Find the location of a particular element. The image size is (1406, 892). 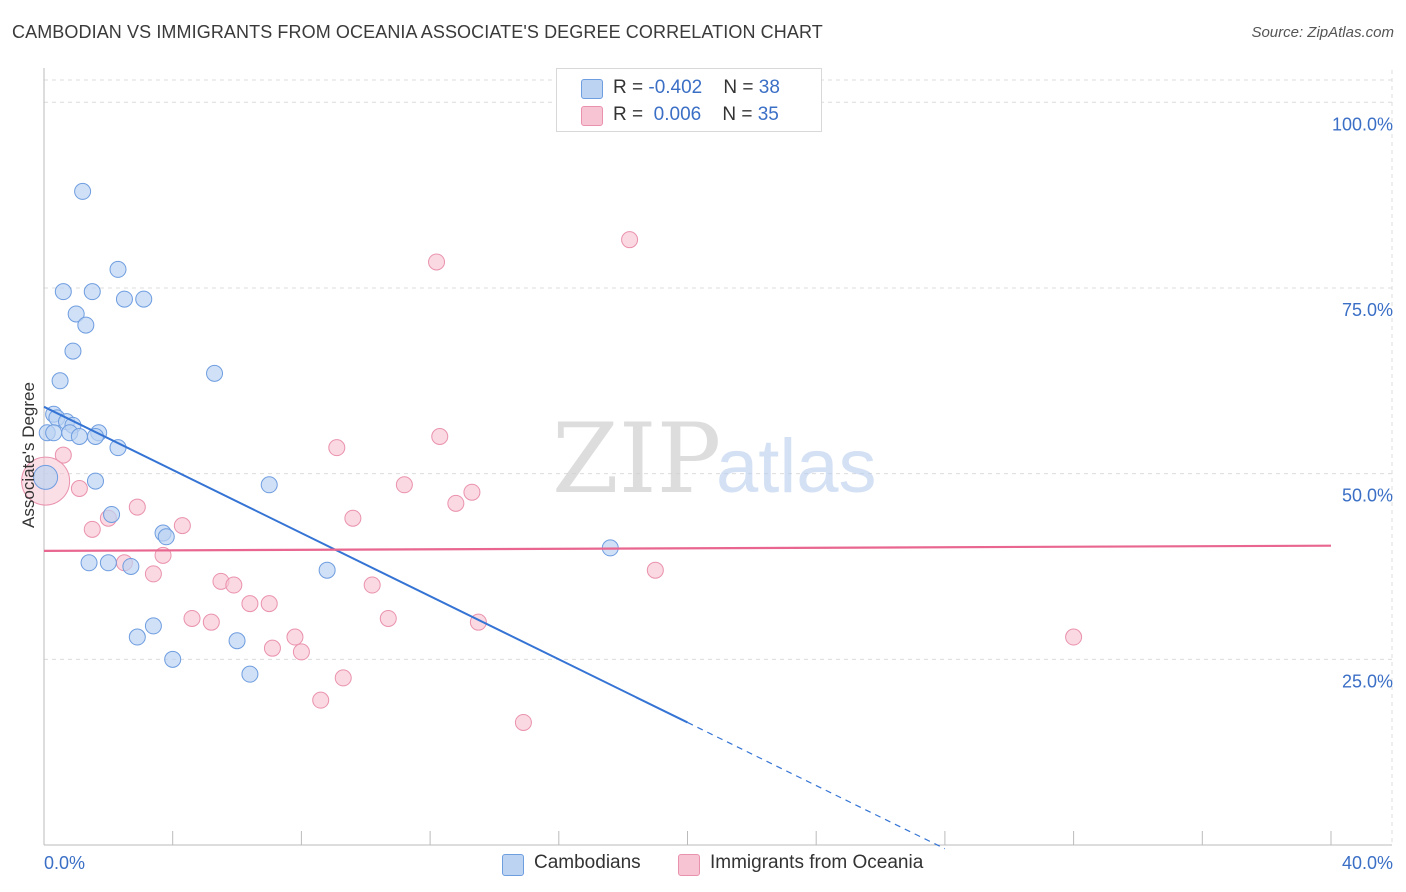

y-tick-label: 25.0% is located at coordinates (1367, 681).